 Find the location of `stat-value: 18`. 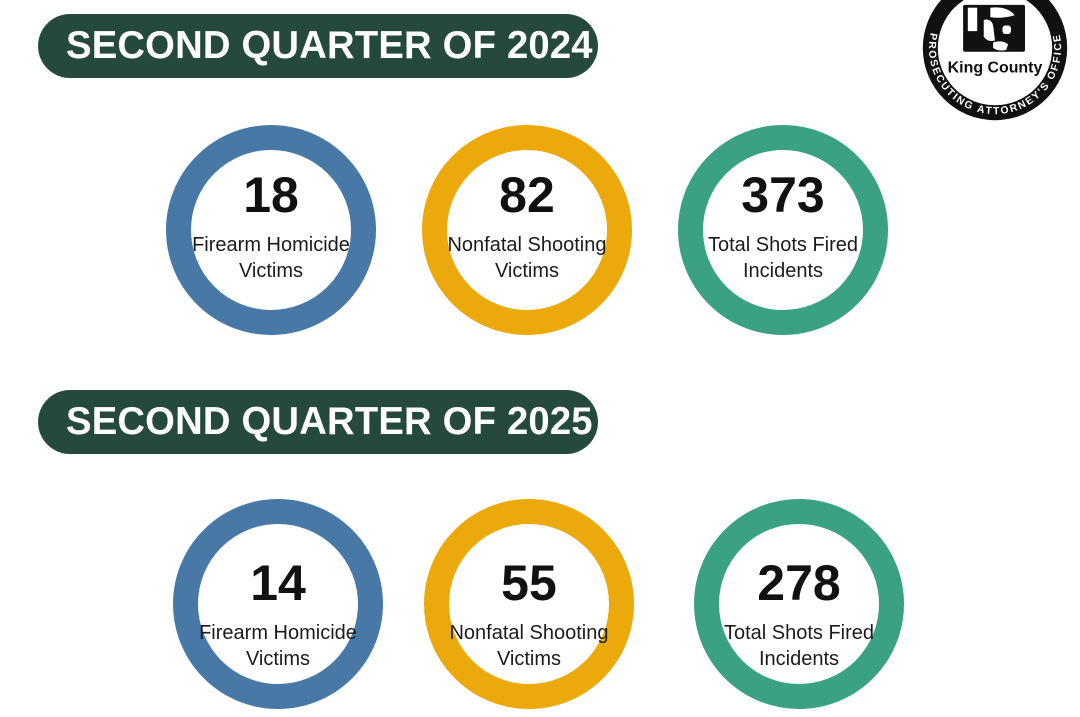

stat-value: 18 is located at coordinates (271, 195).